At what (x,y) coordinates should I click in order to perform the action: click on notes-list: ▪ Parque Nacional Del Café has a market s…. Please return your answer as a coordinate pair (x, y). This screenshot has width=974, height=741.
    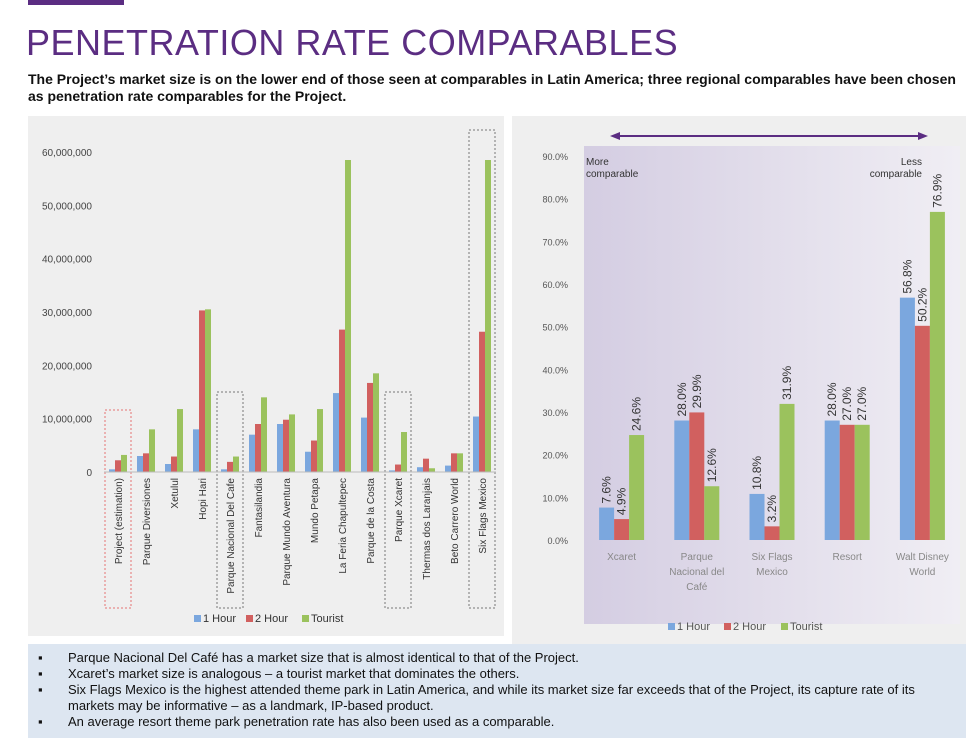
    Looking at the image, I should click on (497, 687).